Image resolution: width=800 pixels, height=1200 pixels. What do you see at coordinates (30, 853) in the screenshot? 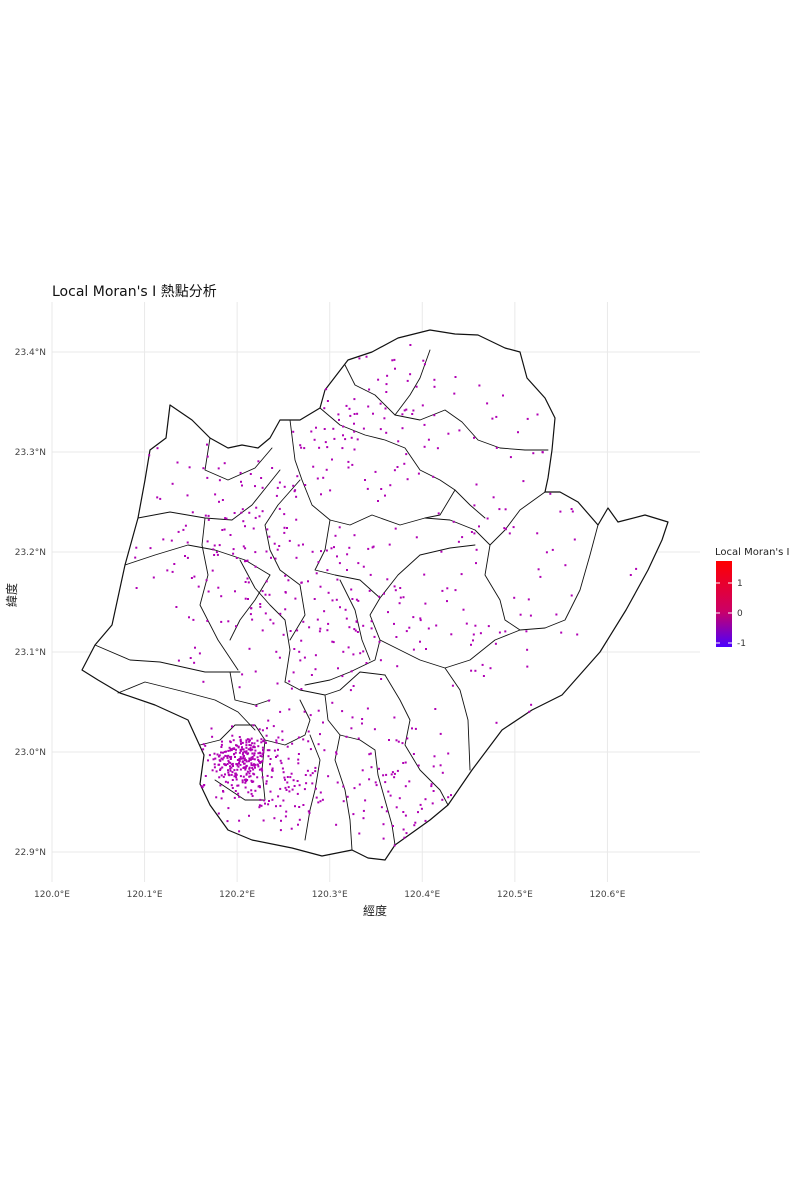
I see `y-tick-label: 22.9°N` at bounding box center [30, 853].